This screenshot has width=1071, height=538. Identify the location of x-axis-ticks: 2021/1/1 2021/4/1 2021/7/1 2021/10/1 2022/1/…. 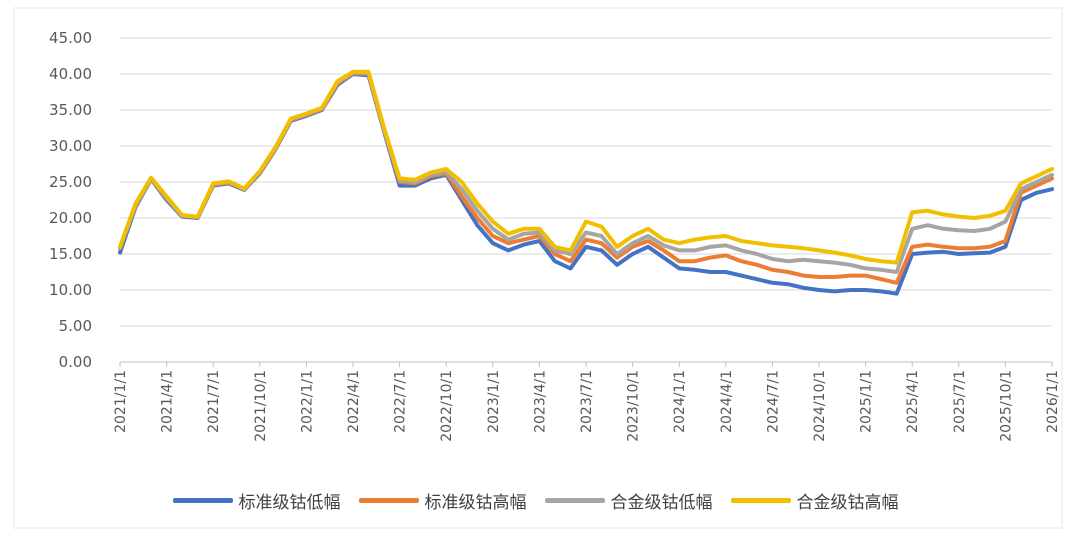
(587, 402).